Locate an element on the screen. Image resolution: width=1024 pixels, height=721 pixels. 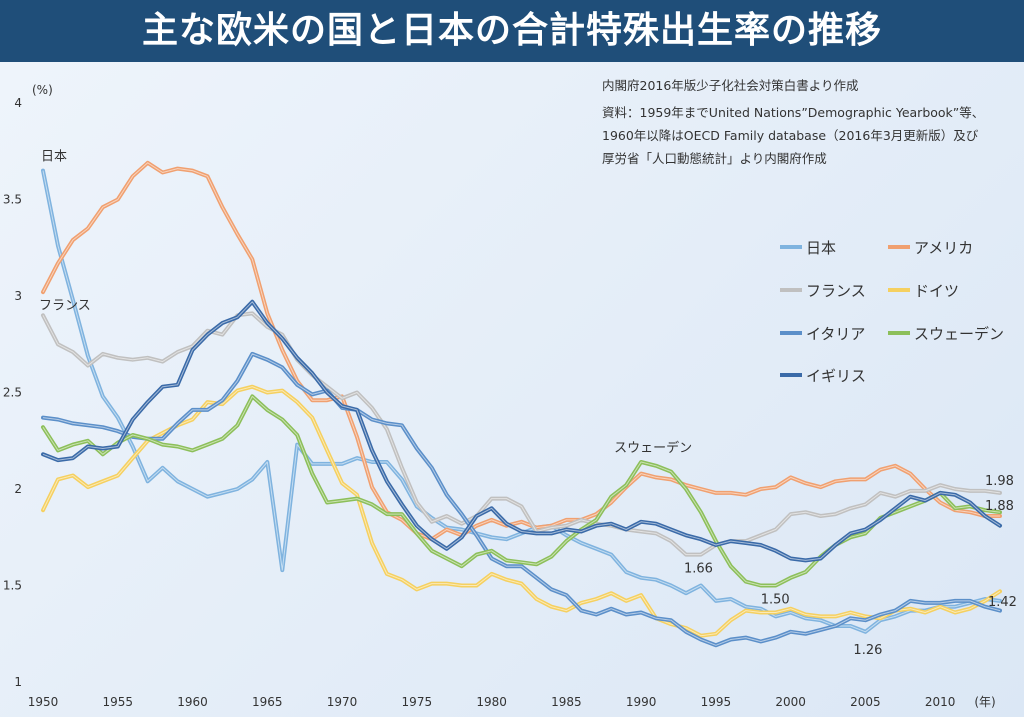
legend-label: ドイツ is located at coordinates (936, 291).